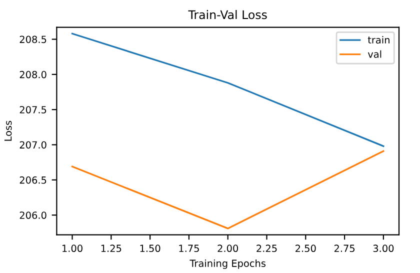  Describe the element at coordinates (33, 145) in the screenshot. I see `y-tick-label: 207.0` at that location.